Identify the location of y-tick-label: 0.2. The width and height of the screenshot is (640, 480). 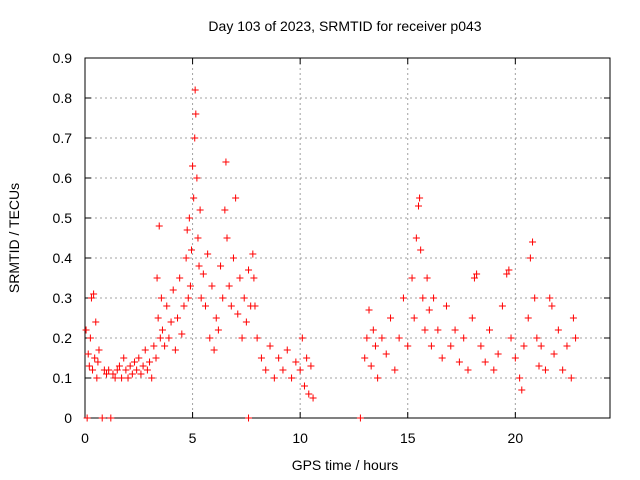
(63, 338).